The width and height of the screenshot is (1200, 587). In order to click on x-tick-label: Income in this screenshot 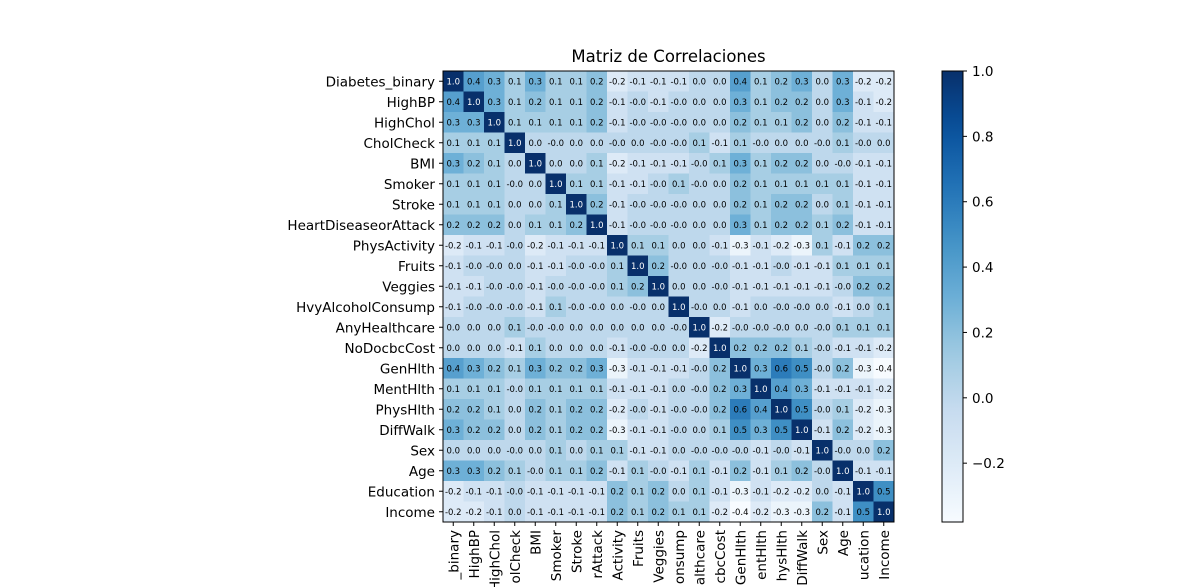, I will do `click(885, 555)`.